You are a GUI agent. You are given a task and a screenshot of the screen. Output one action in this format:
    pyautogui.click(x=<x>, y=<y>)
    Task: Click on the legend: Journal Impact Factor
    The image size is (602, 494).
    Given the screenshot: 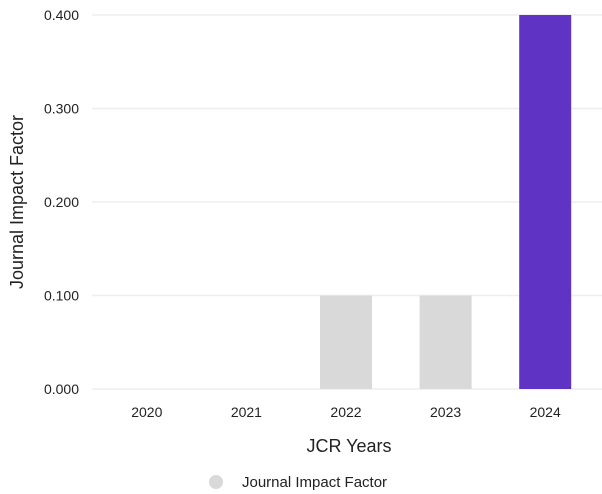 What is the action you would take?
    pyautogui.click(x=298, y=482)
    